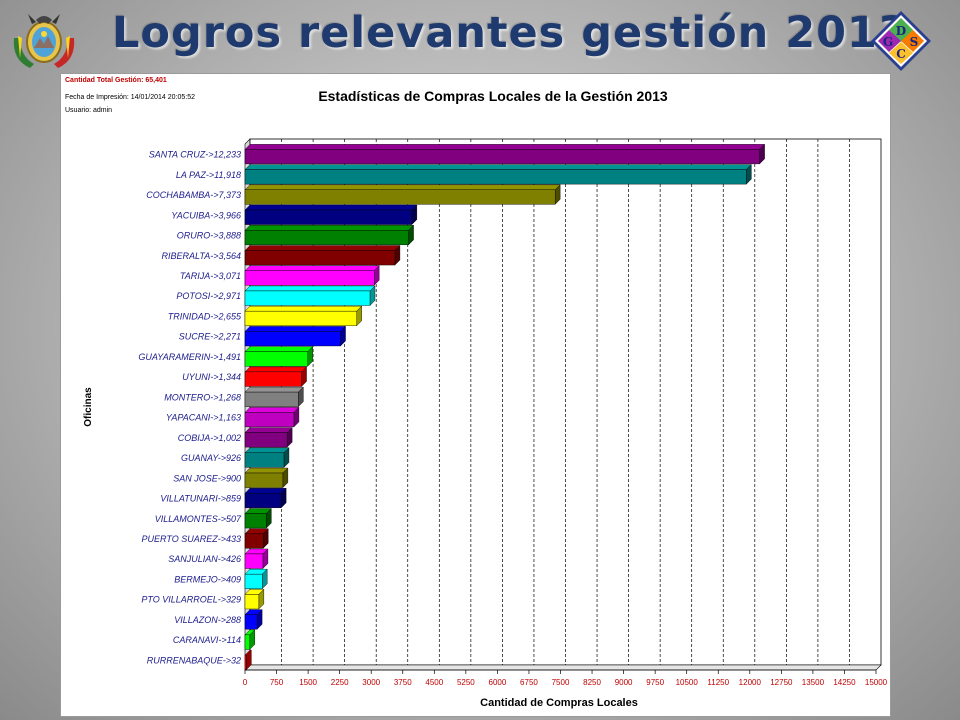  I want to click on y-tick-label: YACUIBA->3,966, so click(206, 215).